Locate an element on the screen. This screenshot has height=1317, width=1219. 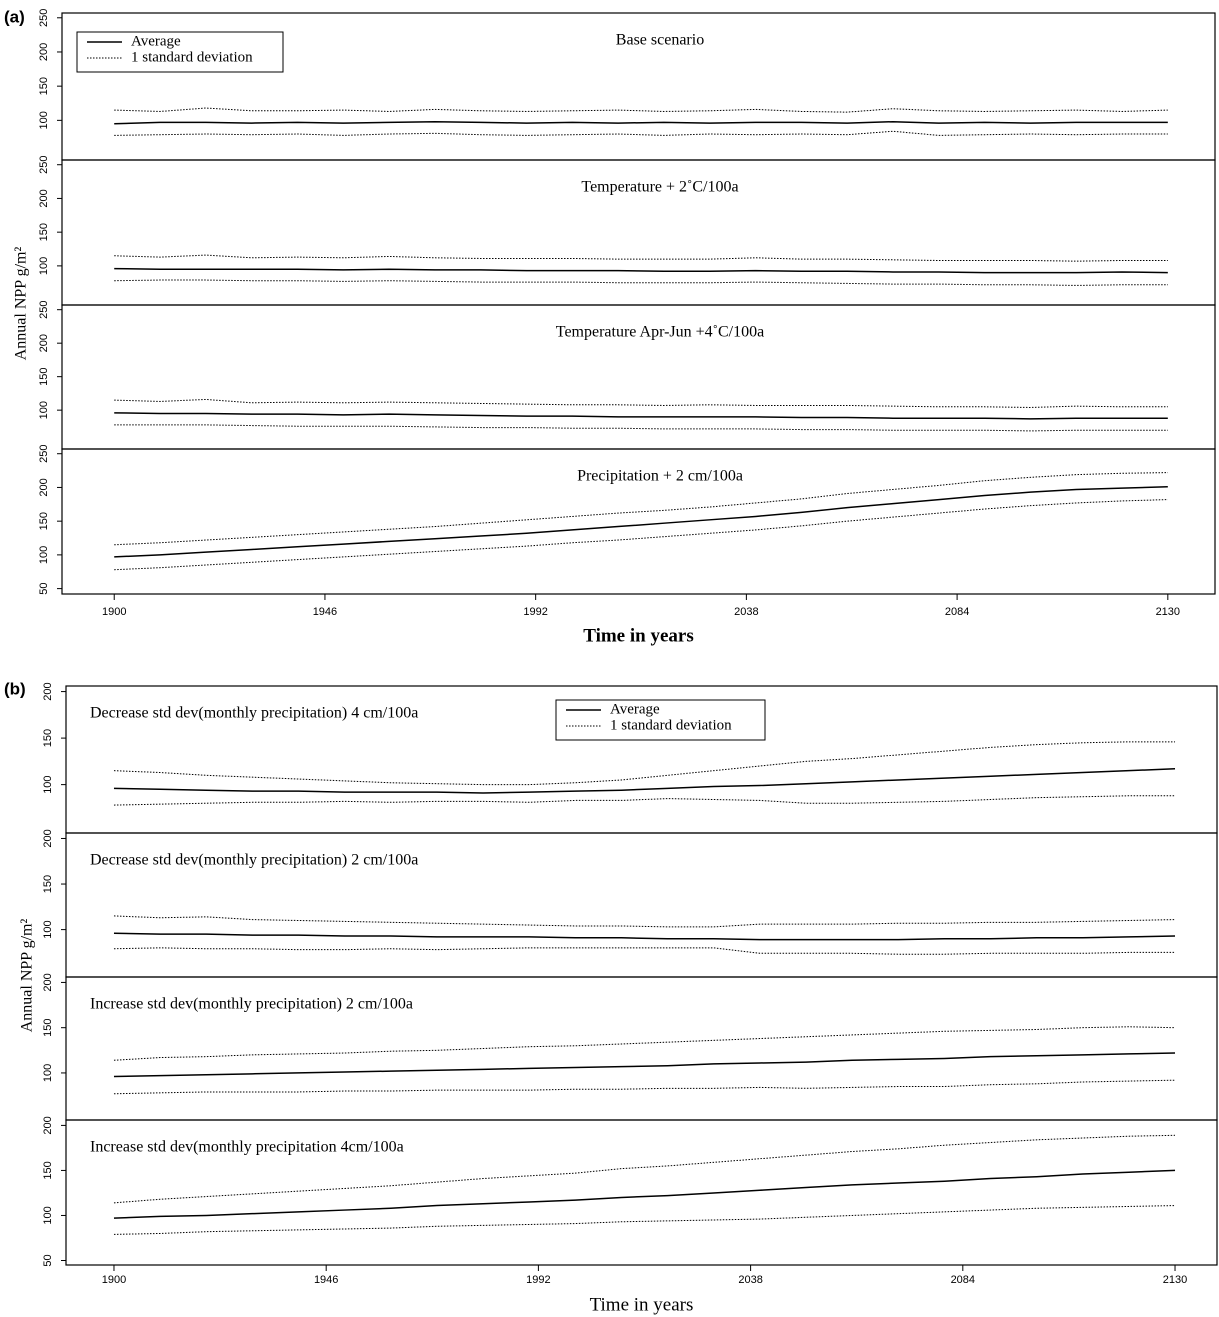
panel-title: Temperature + 2˚C/100a is located at coordinates (659, 187).